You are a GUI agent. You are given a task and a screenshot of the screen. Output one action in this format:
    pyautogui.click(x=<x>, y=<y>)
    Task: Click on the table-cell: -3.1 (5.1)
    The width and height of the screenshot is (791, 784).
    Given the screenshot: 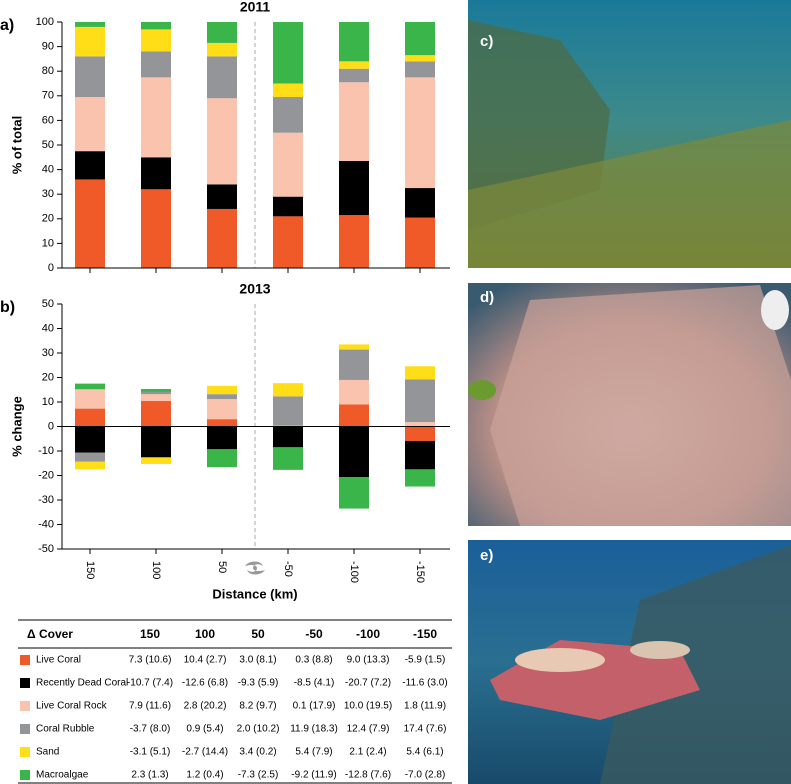 What is the action you would take?
    pyautogui.click(x=150, y=752)
    